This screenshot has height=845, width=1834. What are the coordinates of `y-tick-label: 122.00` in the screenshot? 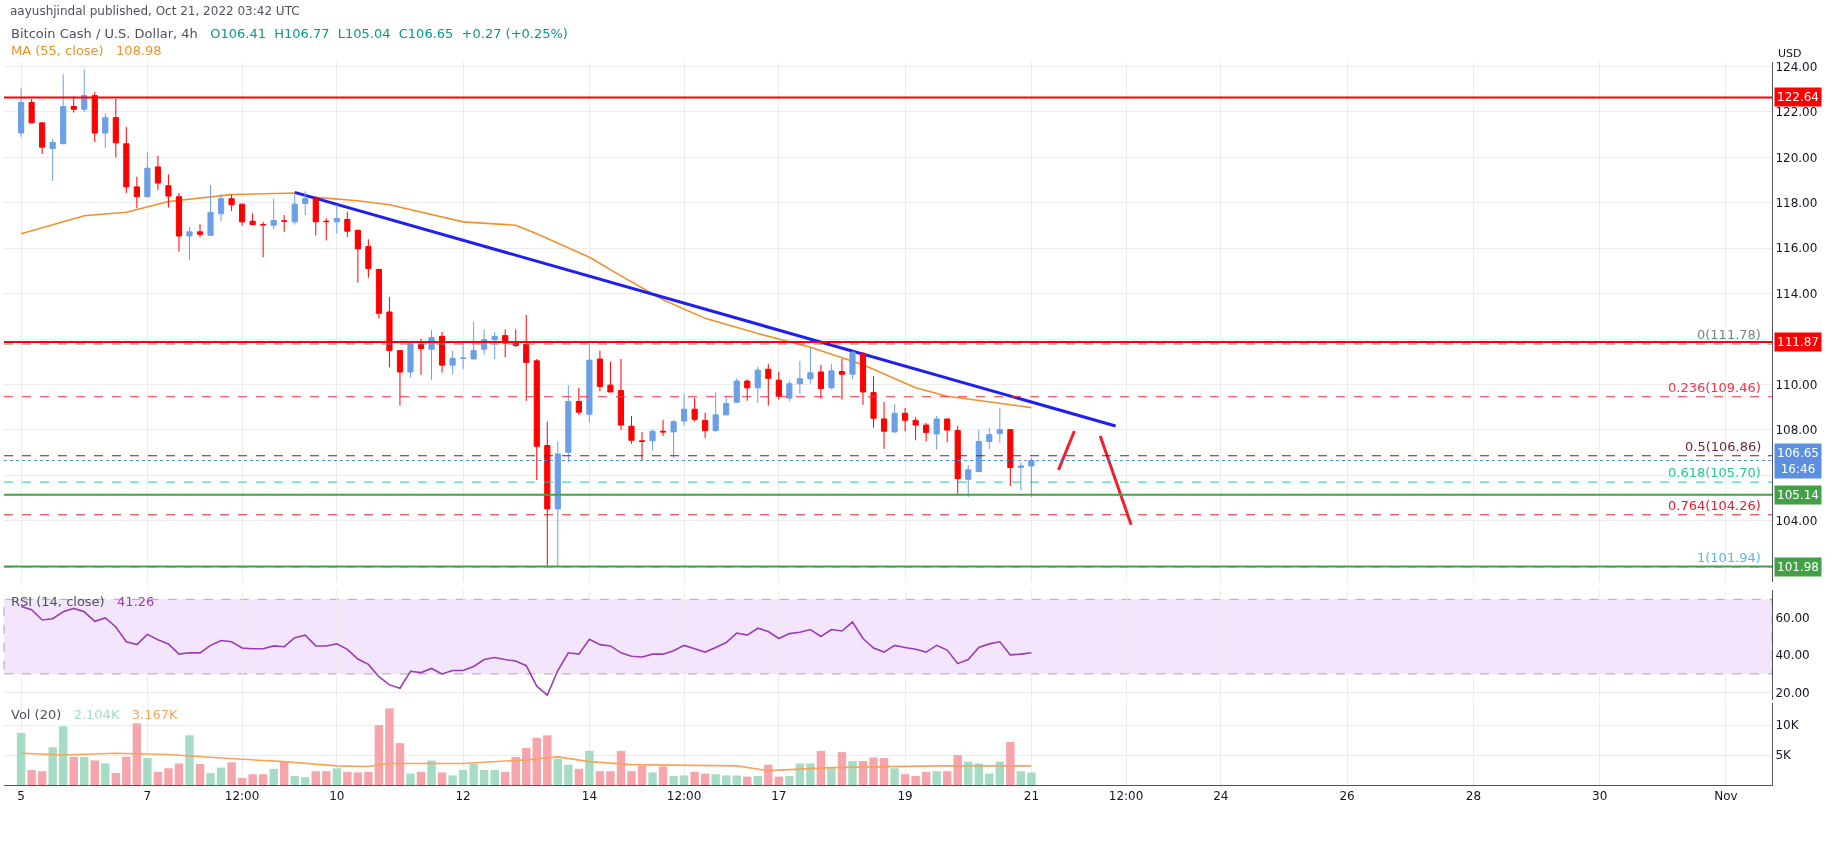 It's located at (1796, 112).